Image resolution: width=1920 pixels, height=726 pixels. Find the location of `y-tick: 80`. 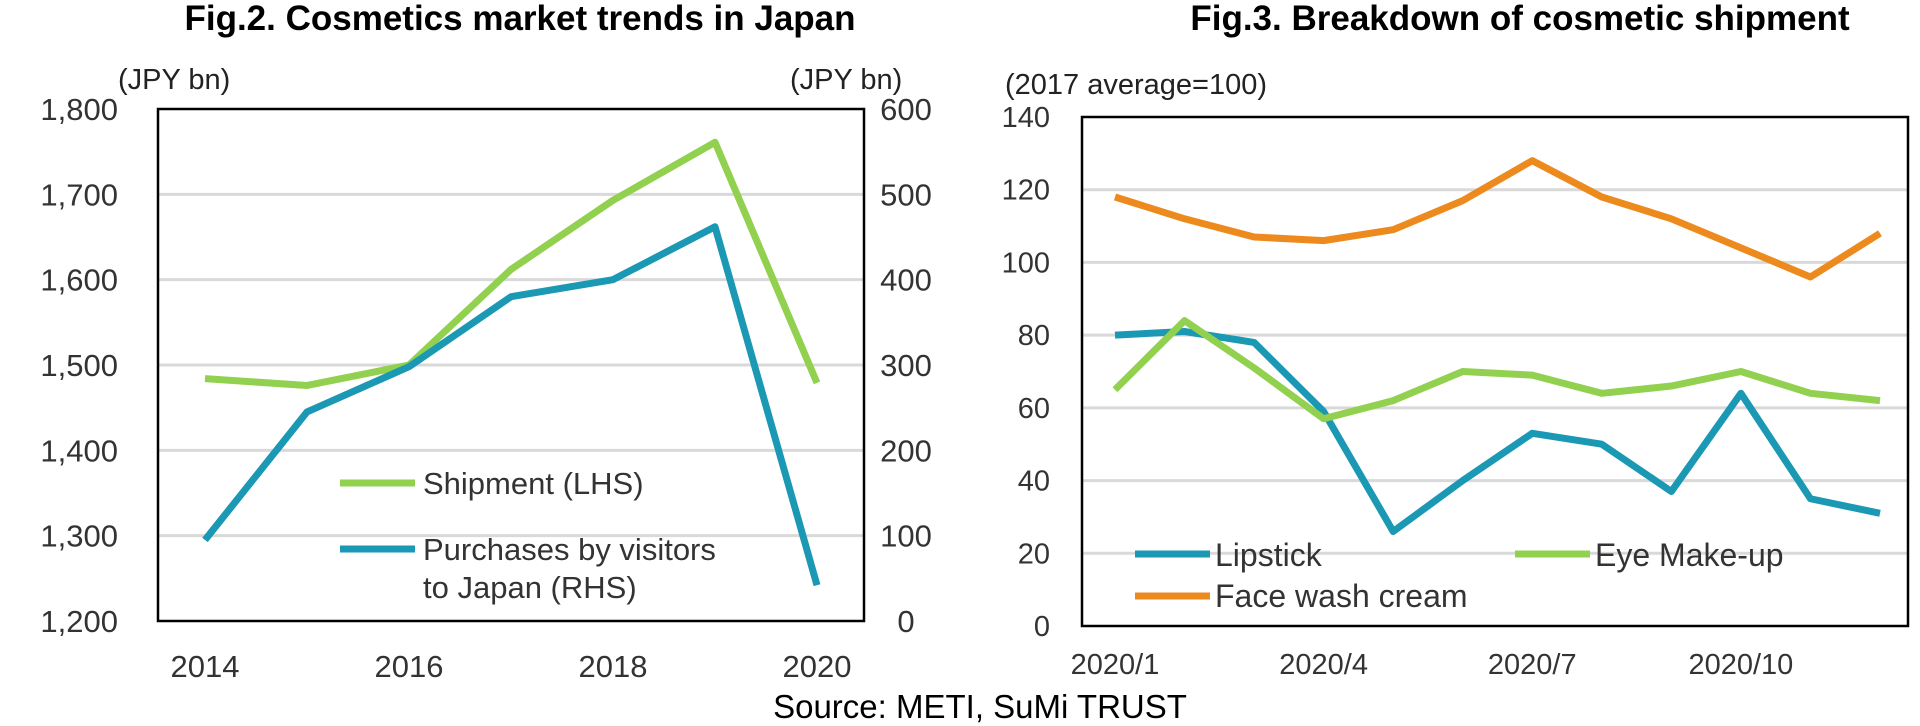

y-tick: 80 is located at coordinates (1034, 336).